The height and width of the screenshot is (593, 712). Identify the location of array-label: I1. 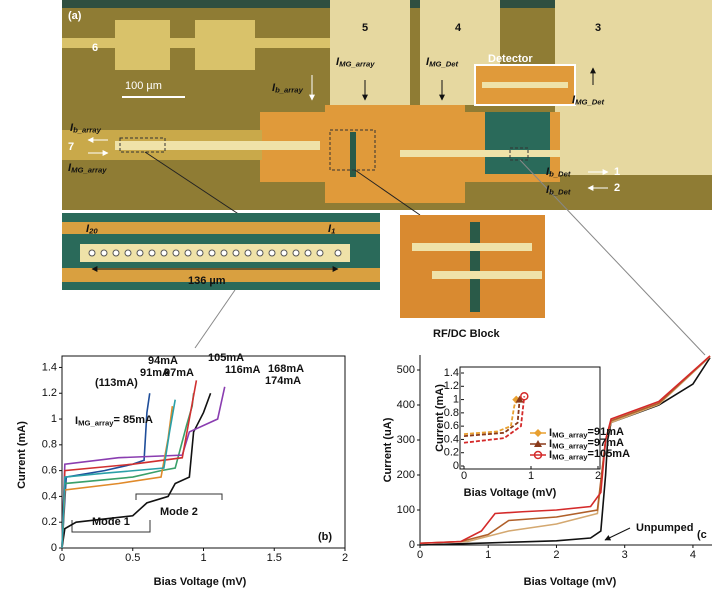
(331, 229).